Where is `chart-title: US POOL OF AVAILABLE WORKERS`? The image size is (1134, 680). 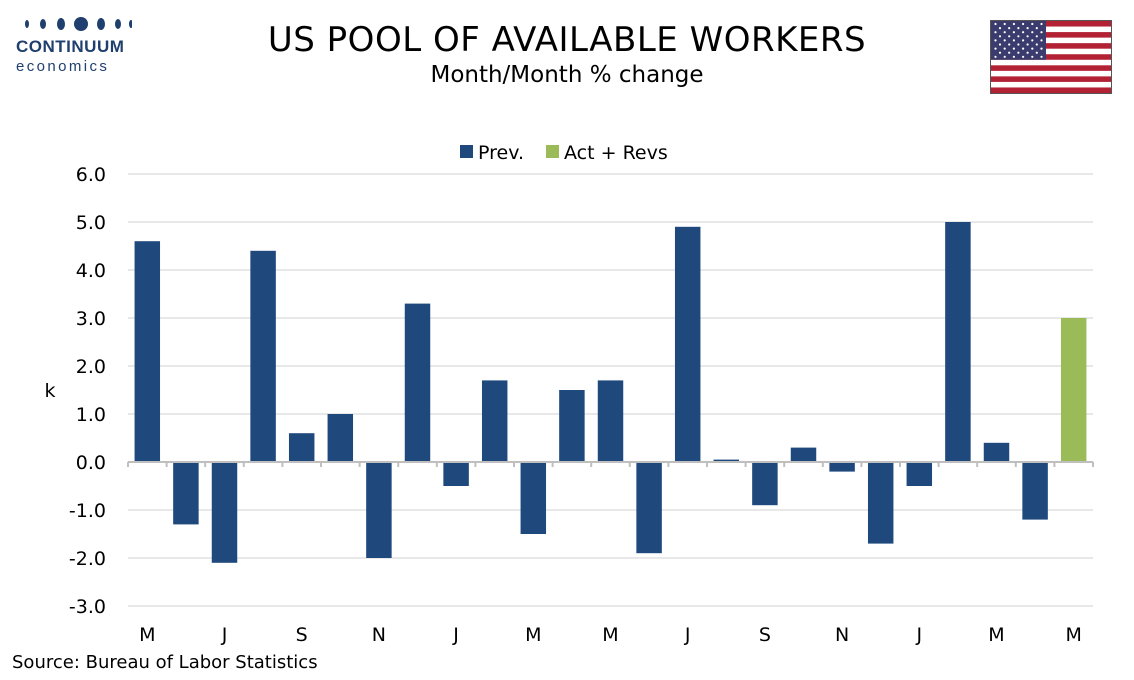
chart-title: US POOL OF AVAILABLE WORKERS is located at coordinates (567, 40).